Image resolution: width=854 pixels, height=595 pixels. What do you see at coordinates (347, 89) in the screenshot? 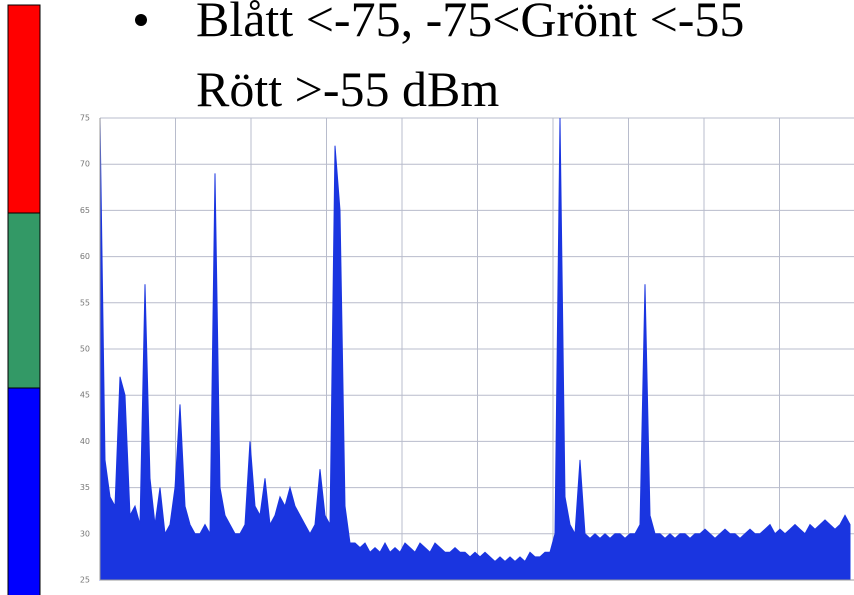
I see `bullet-text: Rött >-55 dBm` at bounding box center [347, 89].